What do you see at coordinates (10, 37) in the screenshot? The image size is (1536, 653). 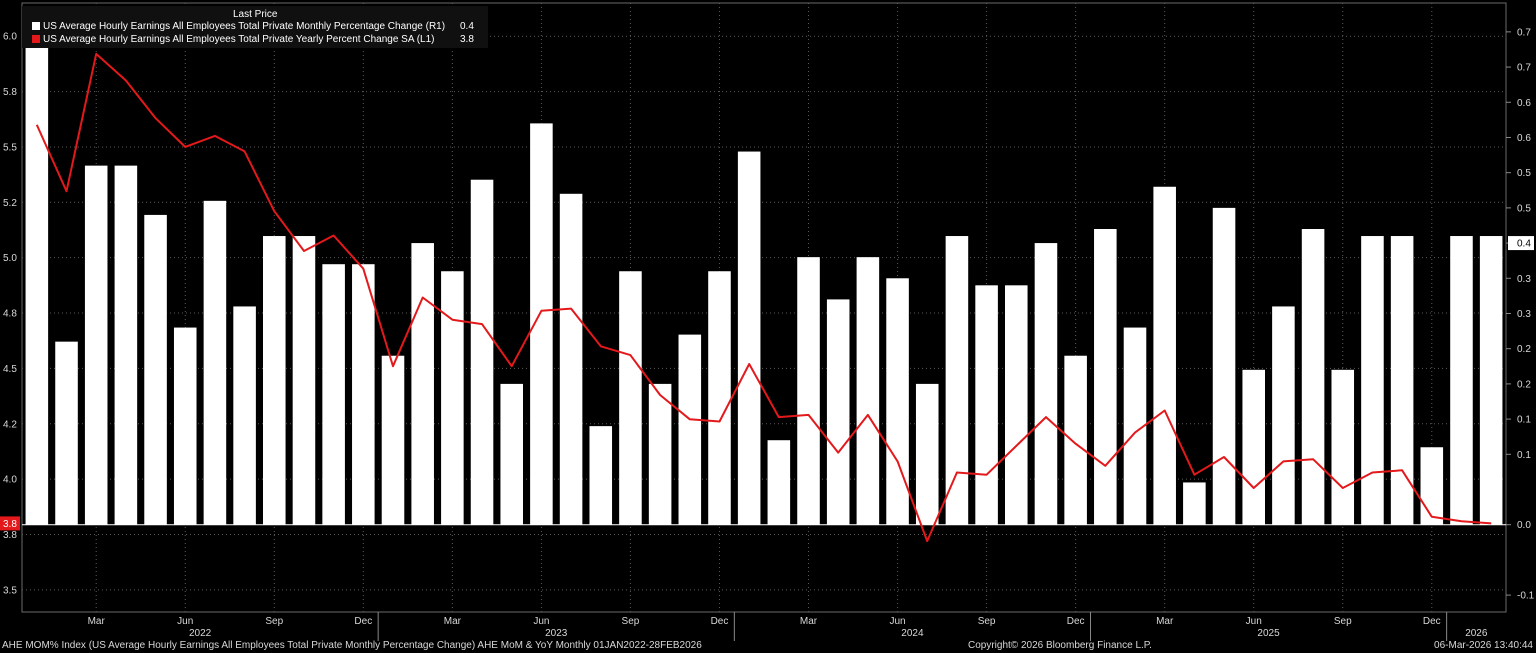 I see `y-left-tick-label: 6.0` at bounding box center [10, 37].